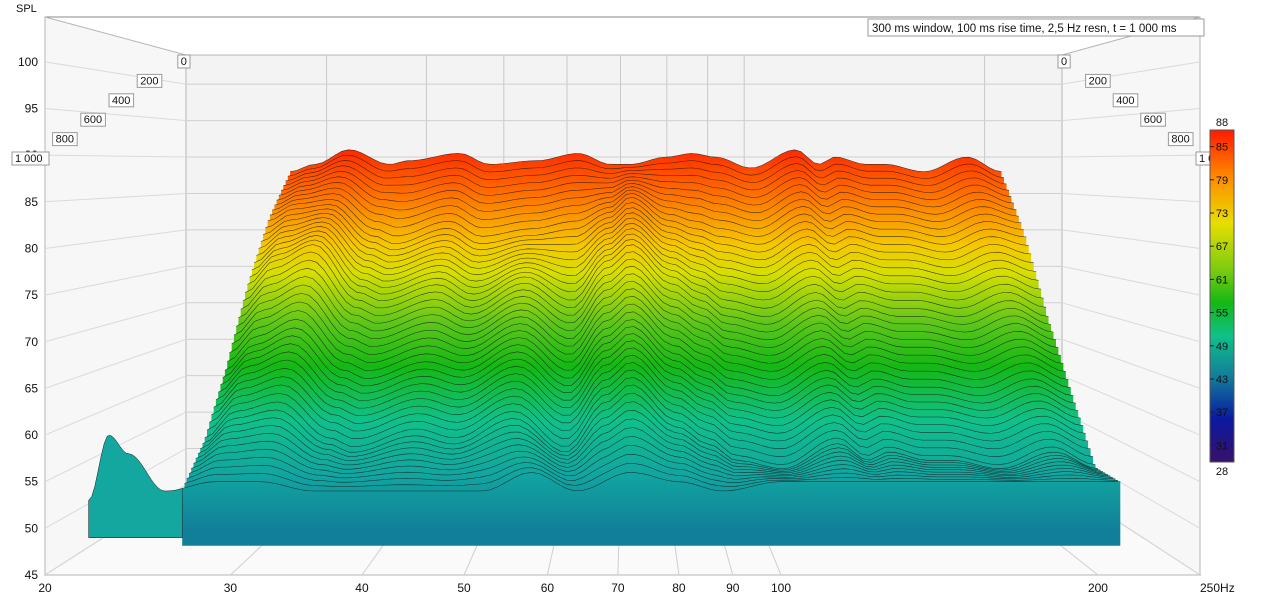  What do you see at coordinates (32, 109) in the screenshot?
I see `y-tick-label: 95` at bounding box center [32, 109].